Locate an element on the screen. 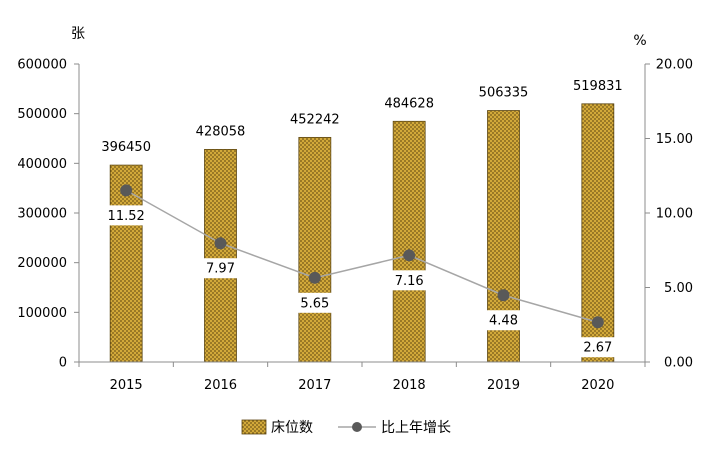  bar-2015 is located at coordinates (126, 263).